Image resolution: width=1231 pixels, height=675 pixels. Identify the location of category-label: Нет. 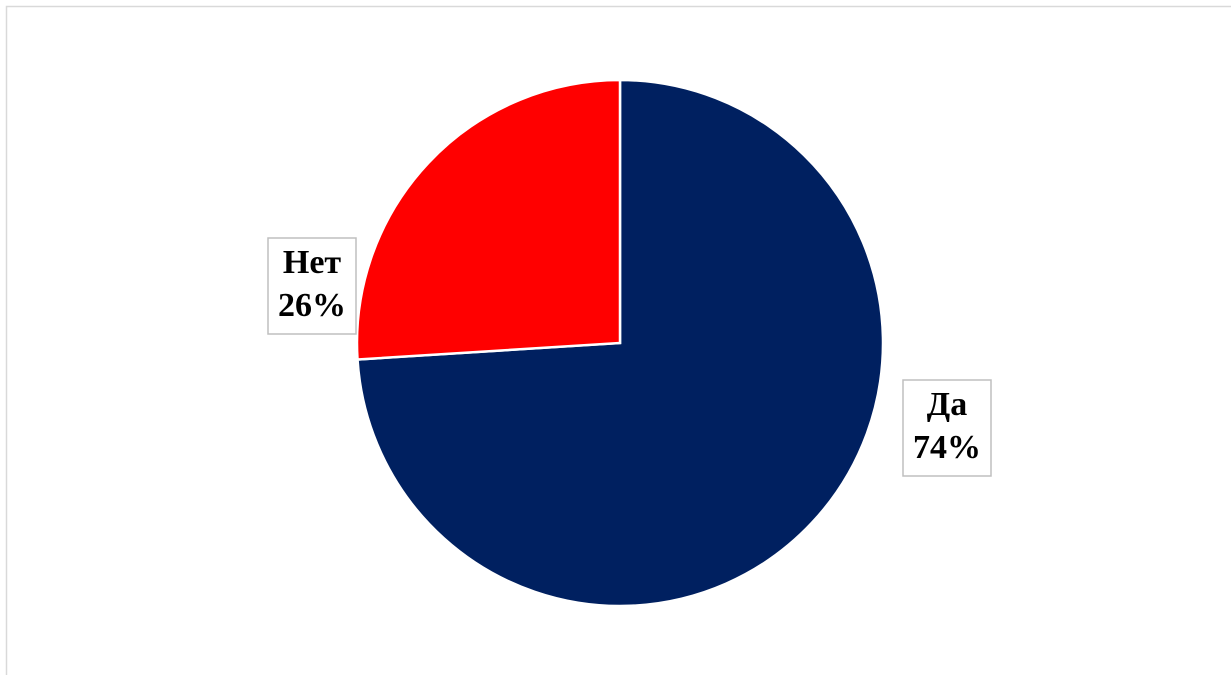
(312, 262).